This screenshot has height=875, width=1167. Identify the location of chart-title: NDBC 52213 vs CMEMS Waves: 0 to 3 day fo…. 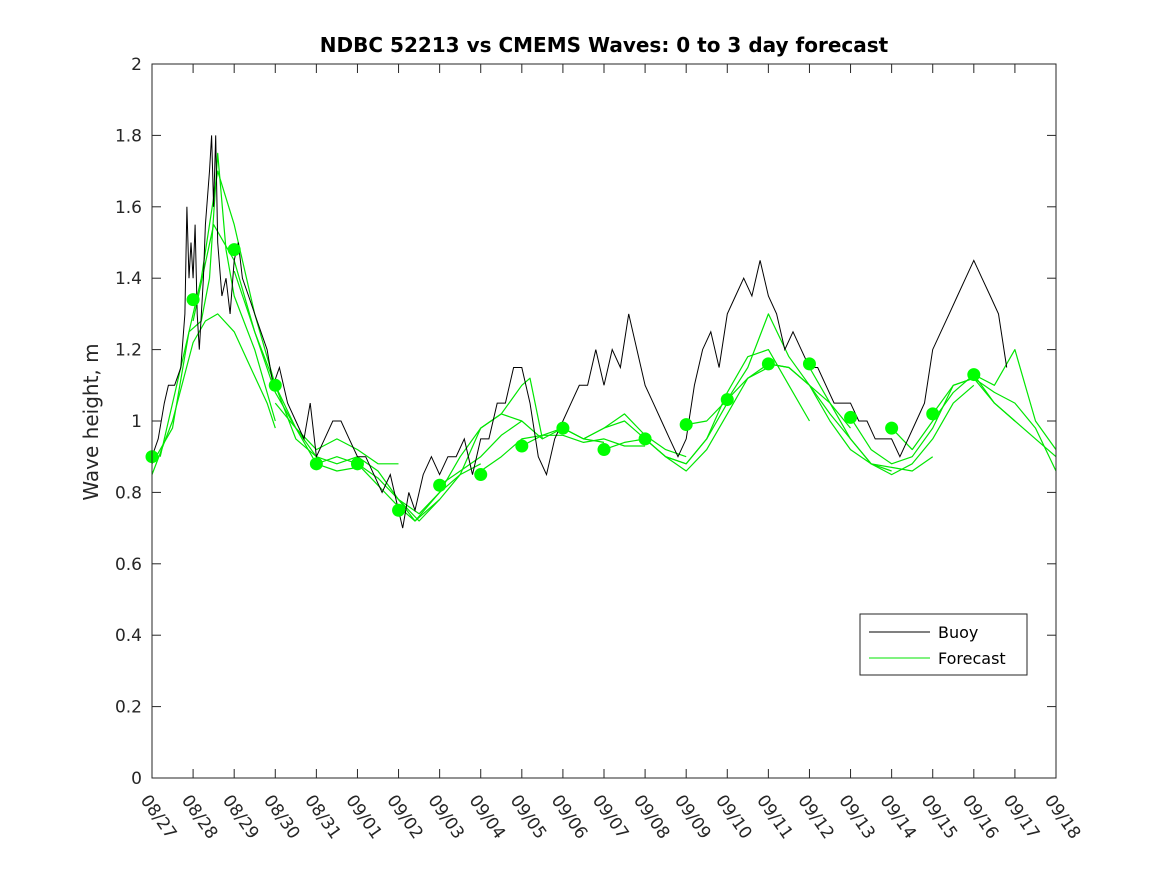
(604, 45).